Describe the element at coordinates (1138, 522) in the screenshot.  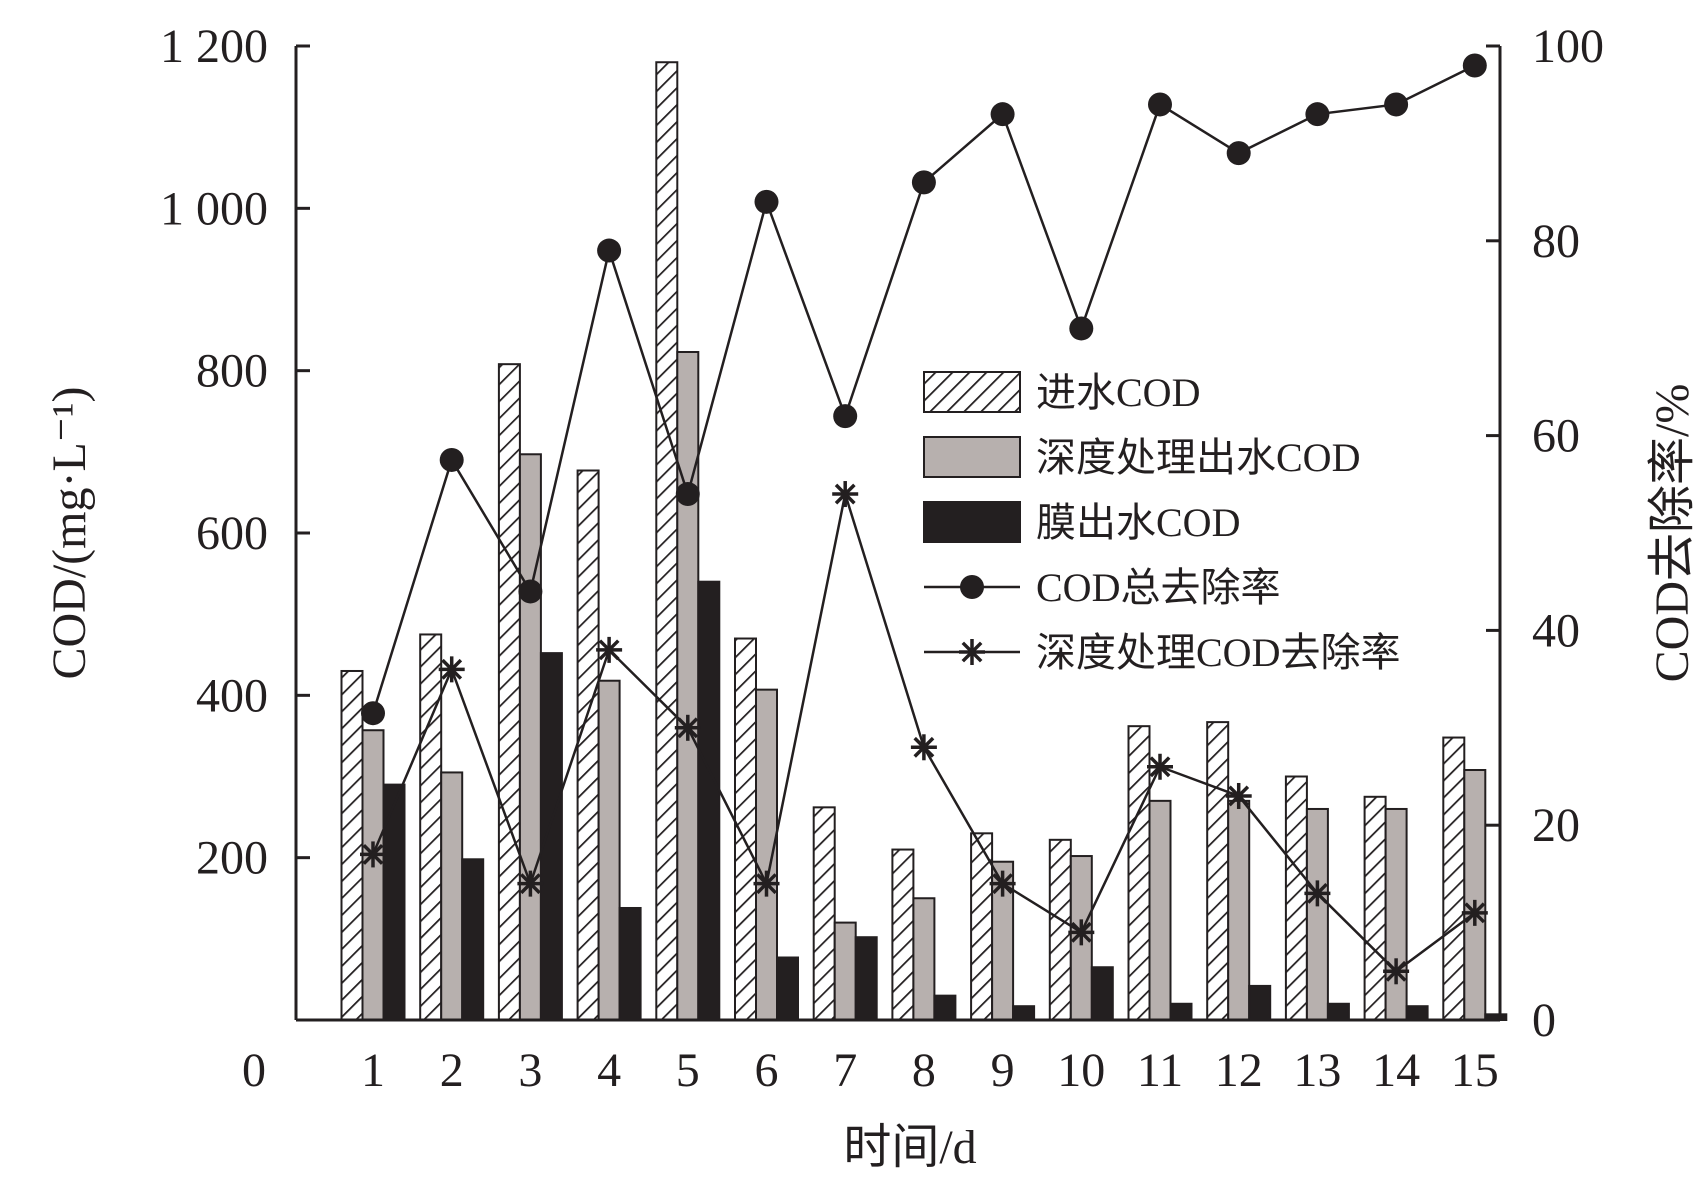
I see `legend-label-3: 膜出水COD` at that location.